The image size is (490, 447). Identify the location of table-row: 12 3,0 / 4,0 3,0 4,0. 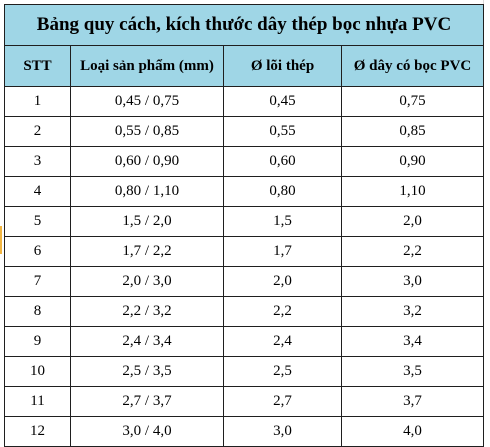
(244, 431).